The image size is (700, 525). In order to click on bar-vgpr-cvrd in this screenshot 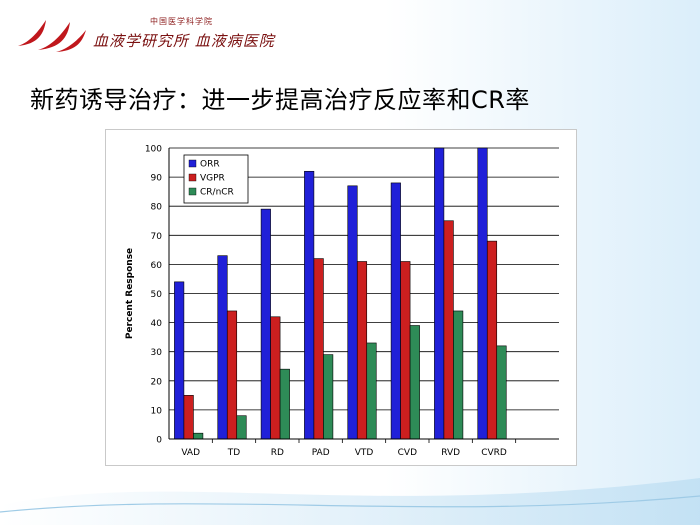, I will do `click(492, 340)`.